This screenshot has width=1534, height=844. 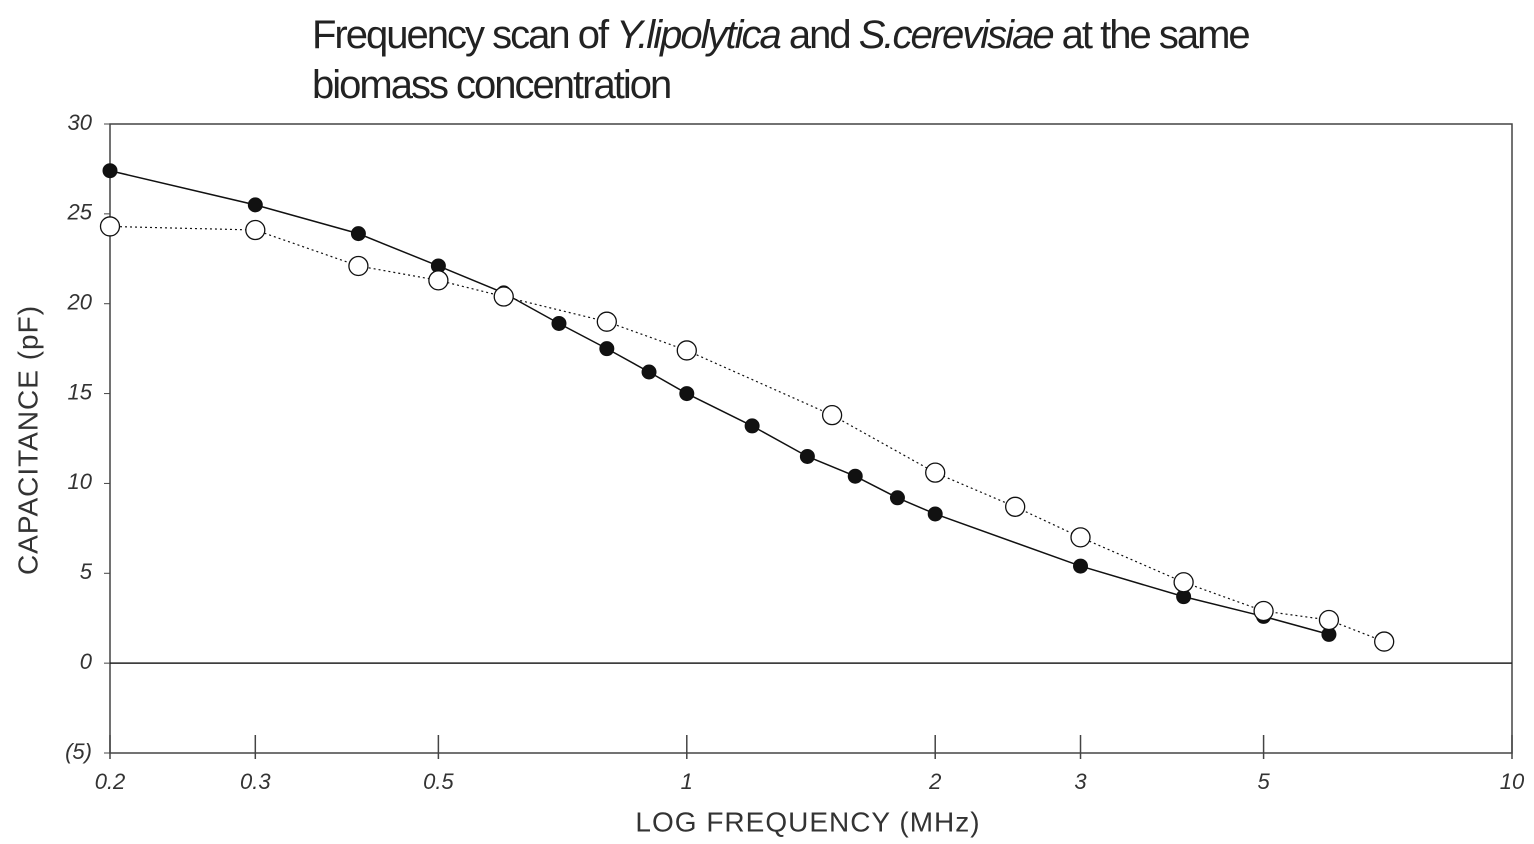 What do you see at coordinates (86, 571) in the screenshot?
I see `y-tick-label: 5` at bounding box center [86, 571].